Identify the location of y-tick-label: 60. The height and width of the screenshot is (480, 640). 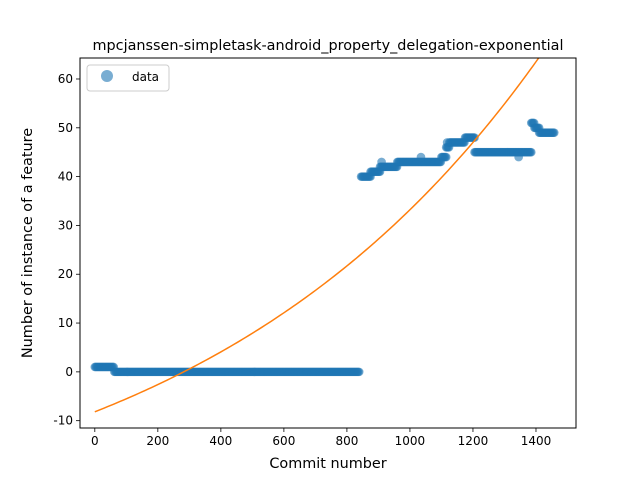
(65, 79).